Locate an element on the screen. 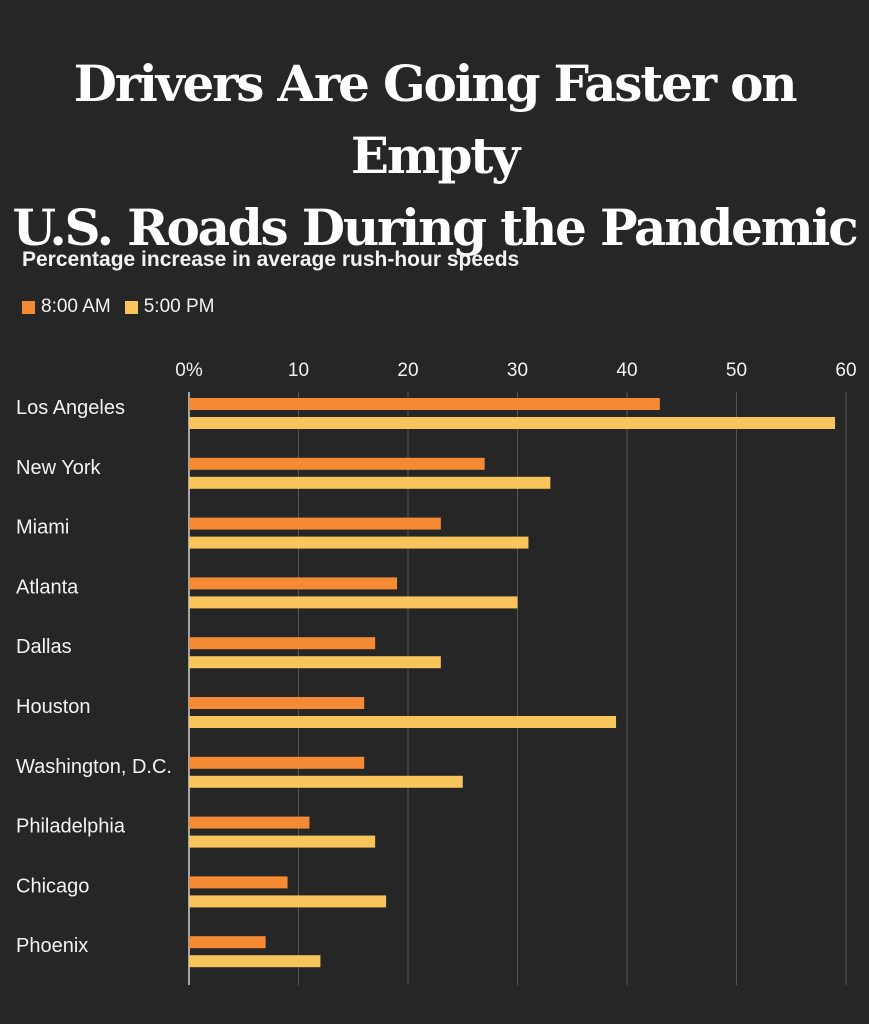 The height and width of the screenshot is (1024, 869). legend-item-pm: 5:00 PM is located at coordinates (169, 307).